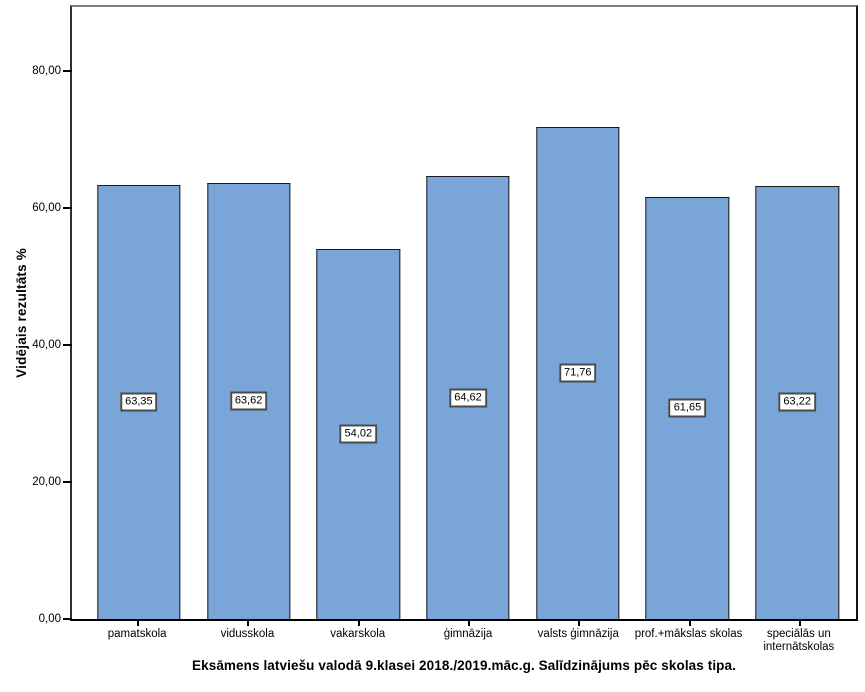  Describe the element at coordinates (139, 402) in the screenshot. I see `bar-value-label: 63,35` at that location.